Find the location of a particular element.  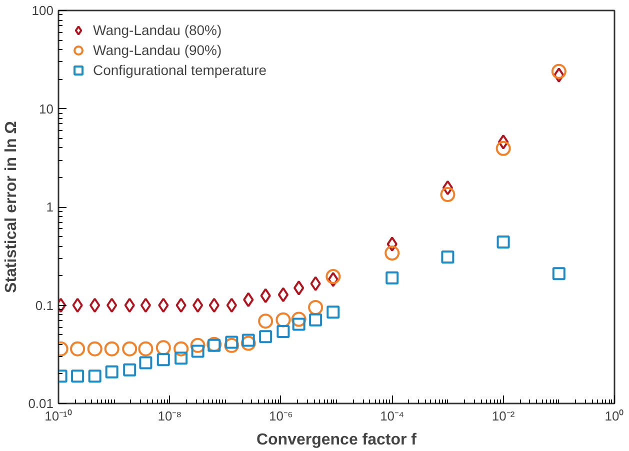

x-tick-label: 10⁻¹⁰ is located at coordinates (58, 416).